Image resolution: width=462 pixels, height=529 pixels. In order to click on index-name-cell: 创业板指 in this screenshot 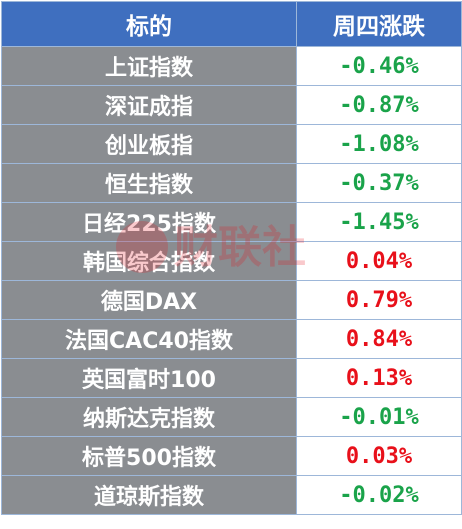, I will do `click(149, 144)`.